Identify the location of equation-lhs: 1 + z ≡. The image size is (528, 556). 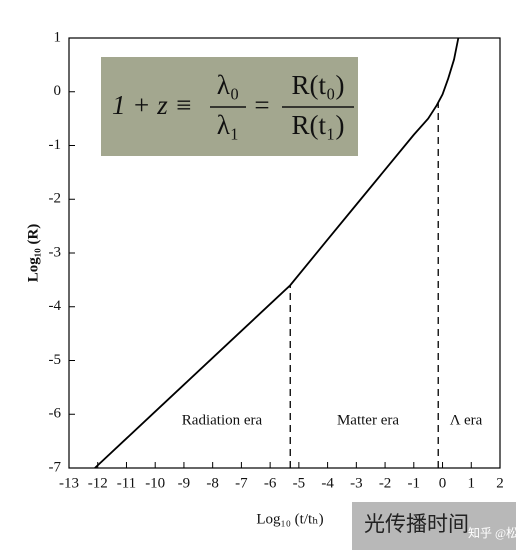
(152, 105).